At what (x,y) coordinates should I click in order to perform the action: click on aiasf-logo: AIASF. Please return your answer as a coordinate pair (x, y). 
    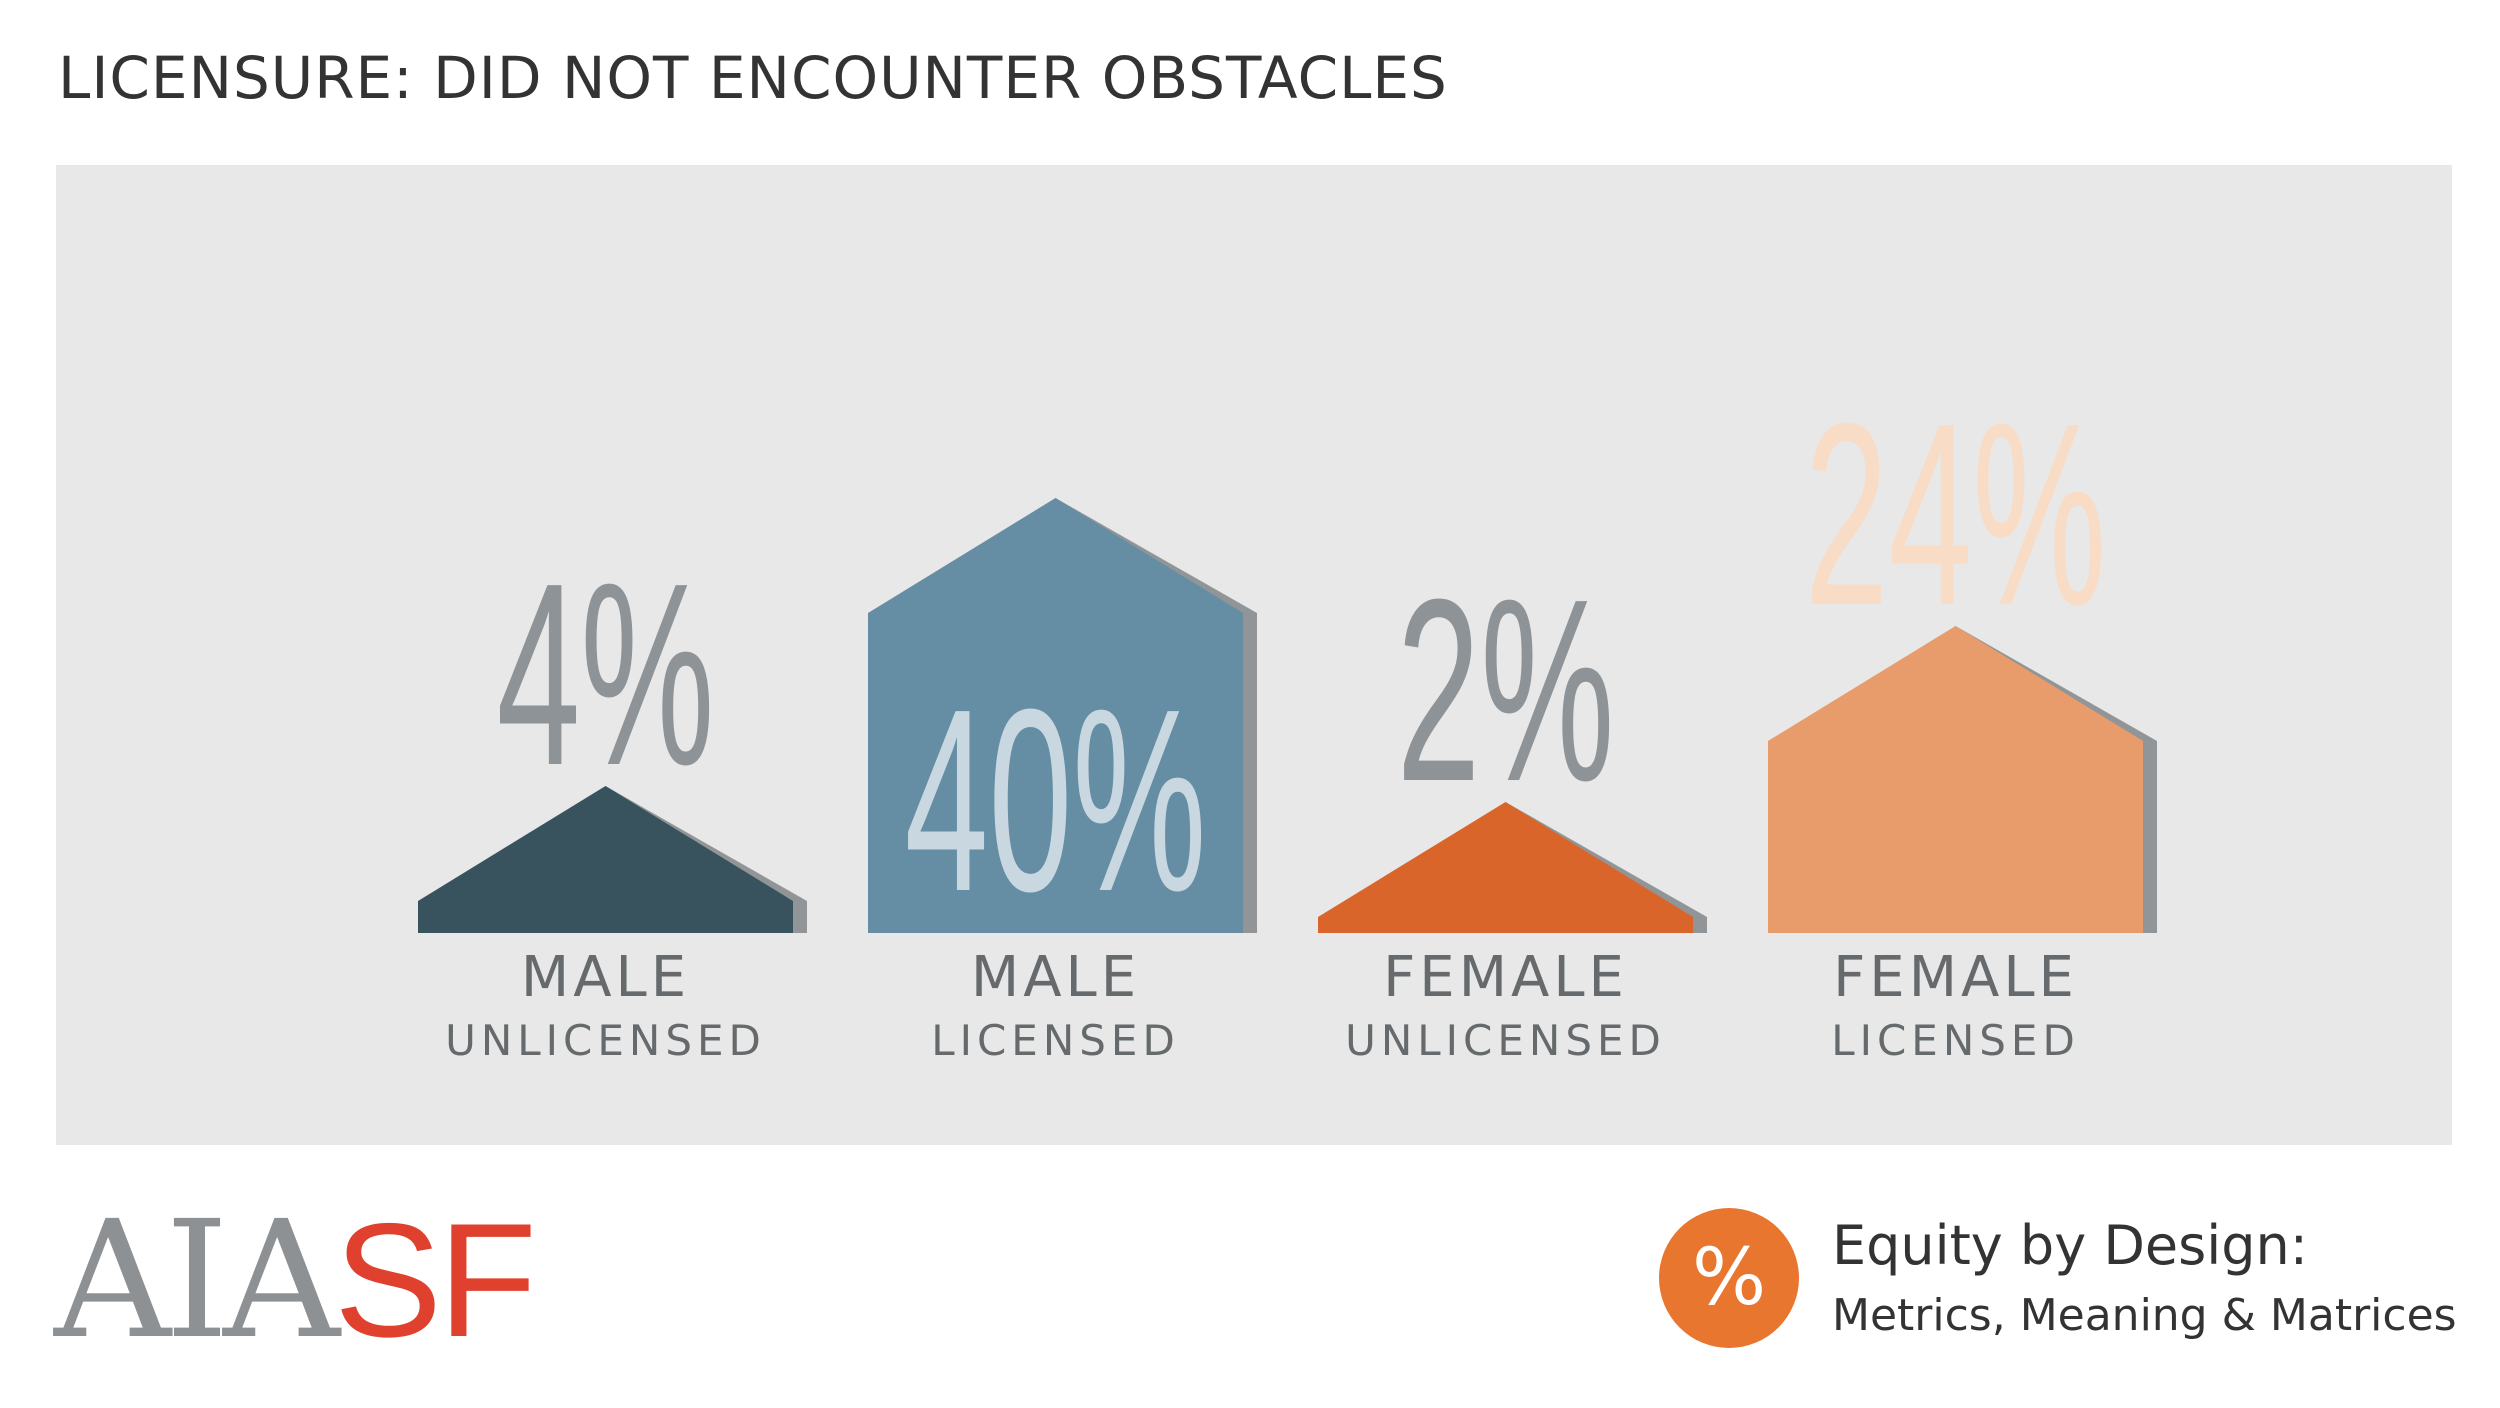
    Looking at the image, I should click on (295, 1281).